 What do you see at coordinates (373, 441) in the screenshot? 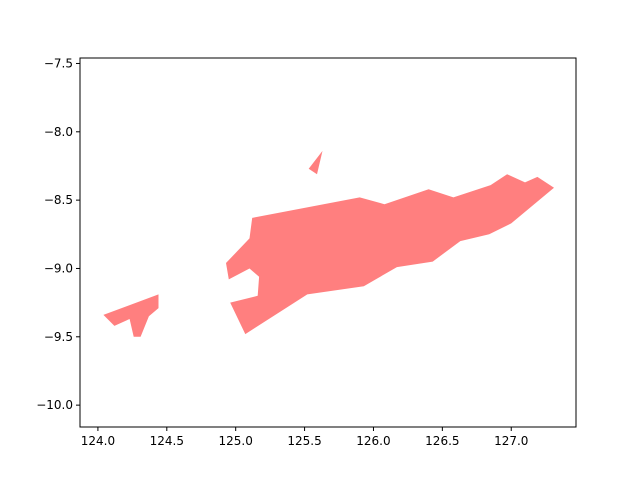
I see `x-tick-label: 126.0` at bounding box center [373, 441].